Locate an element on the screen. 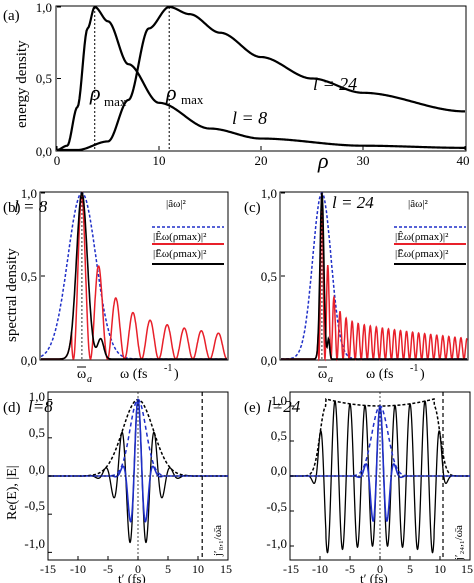 The width and height of the screenshot is (474, 583). panel-c-legend-3: |Ēω(ρmax)|² is located at coordinates (422, 254).